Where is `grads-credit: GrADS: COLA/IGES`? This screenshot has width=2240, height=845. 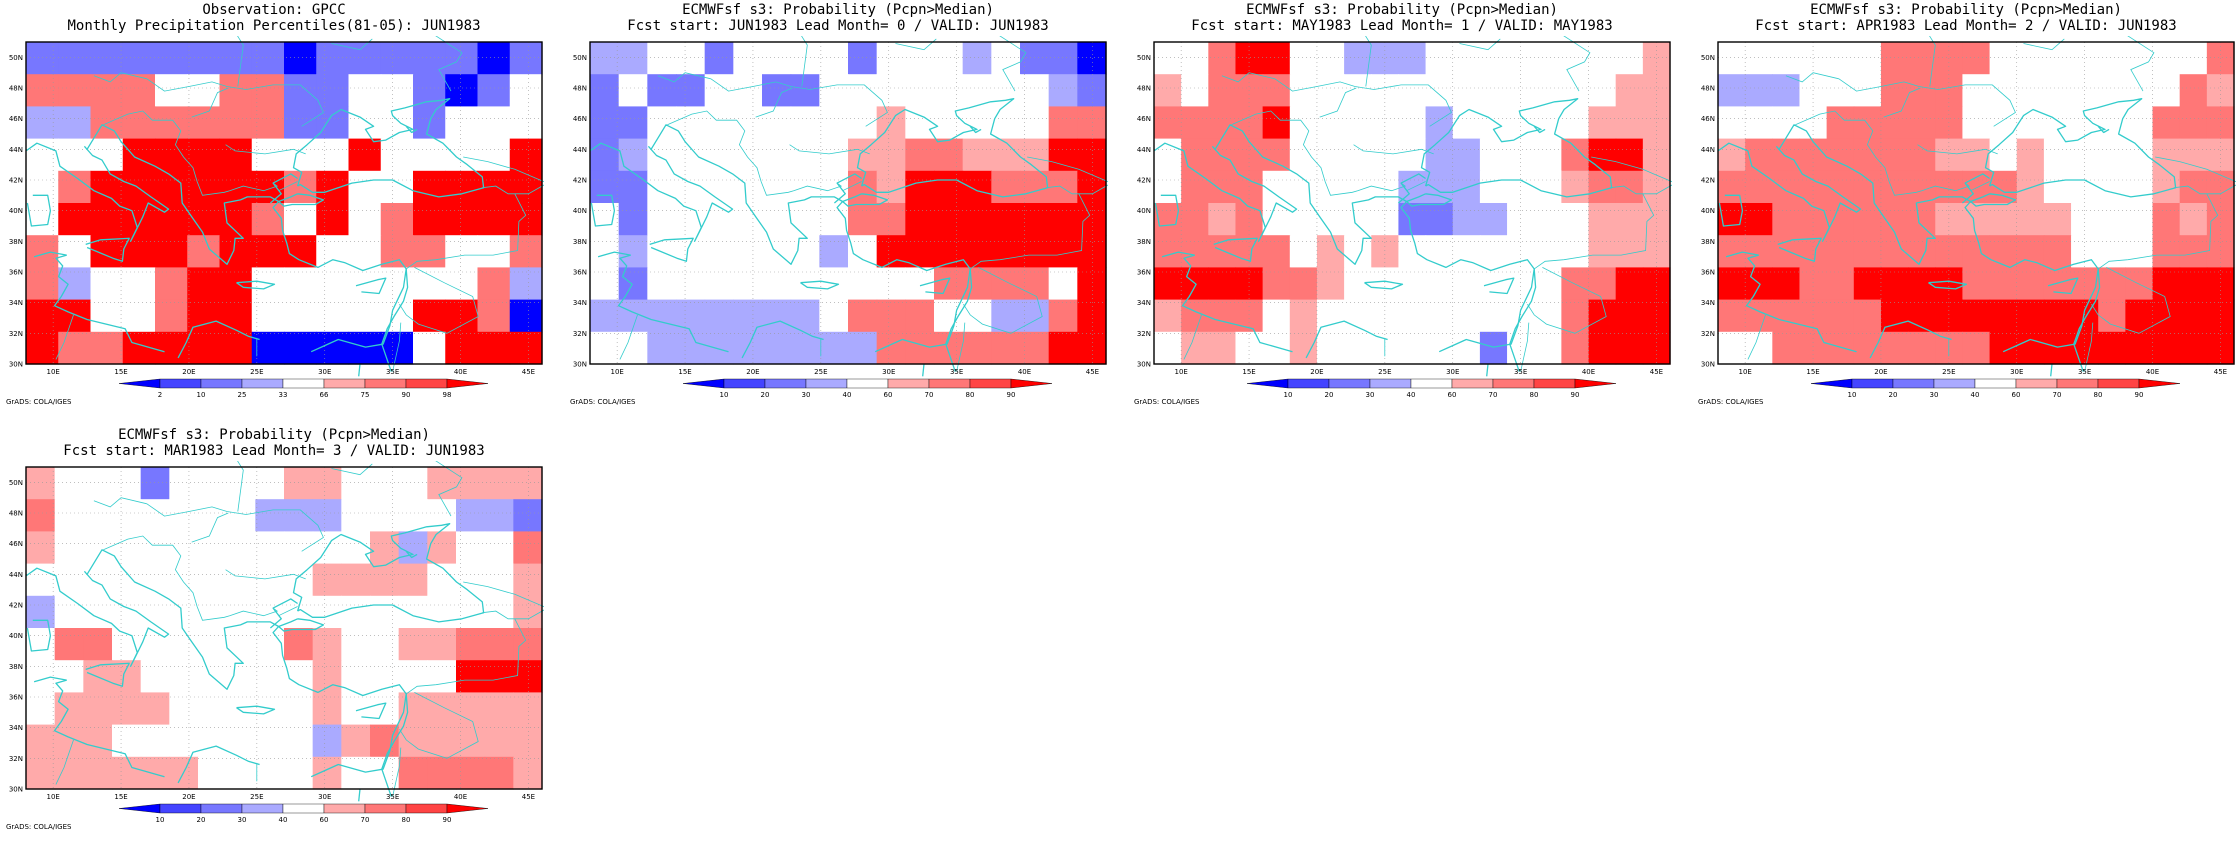 grads-credit: GrADS: COLA/IGES is located at coordinates (39, 402).